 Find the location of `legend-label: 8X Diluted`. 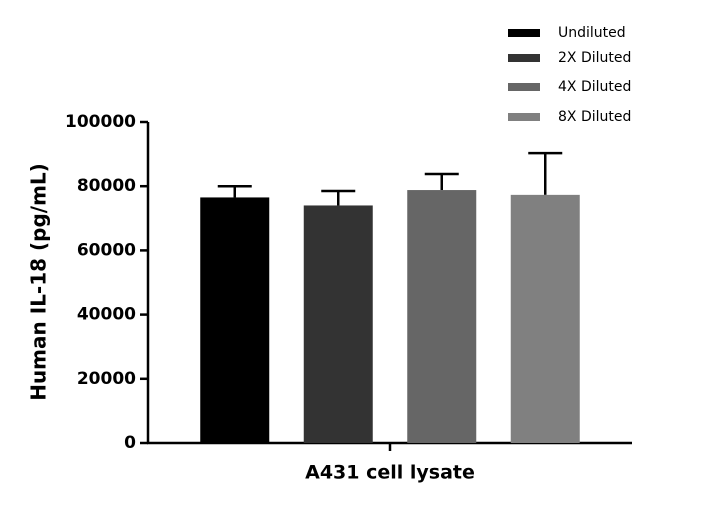

legend-label: 8X Diluted is located at coordinates (594, 117).